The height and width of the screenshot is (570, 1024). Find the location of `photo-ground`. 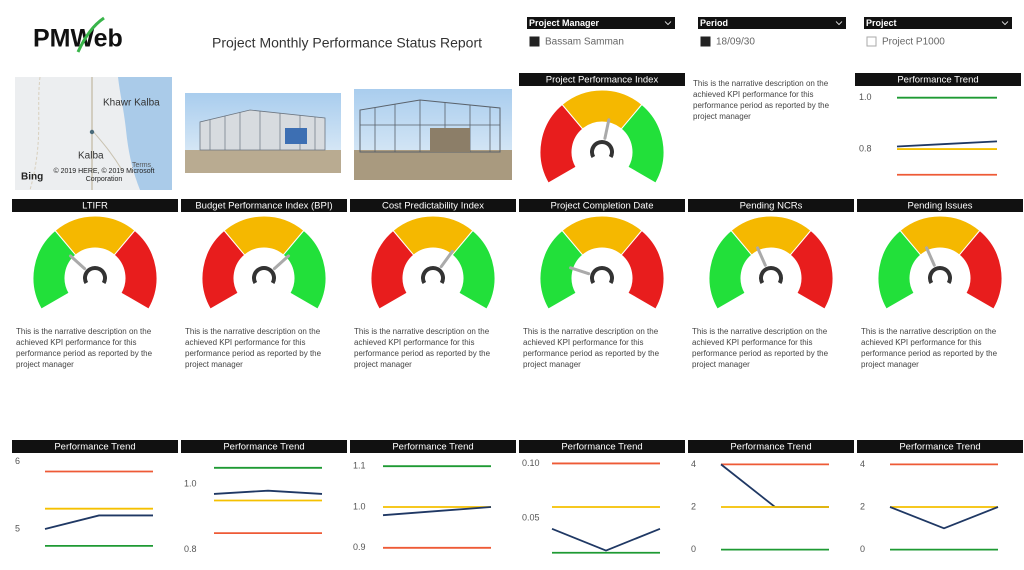

photo-ground is located at coordinates (263, 161).